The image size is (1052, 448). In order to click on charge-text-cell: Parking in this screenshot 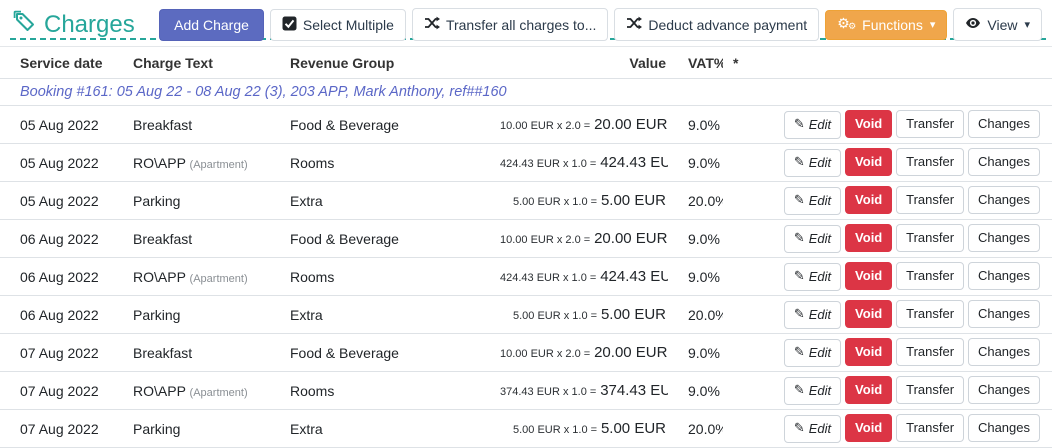, I will do `click(201, 200)`.